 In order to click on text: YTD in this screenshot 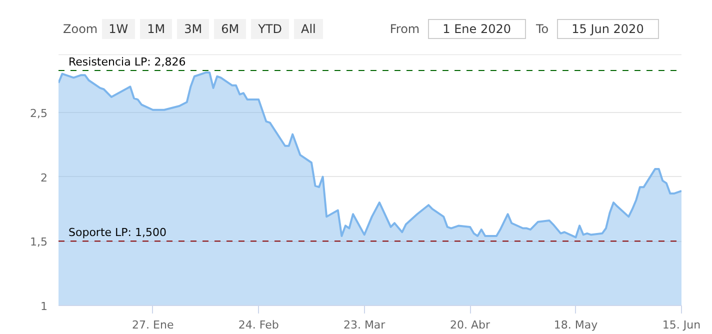, I will do `click(270, 29)`.